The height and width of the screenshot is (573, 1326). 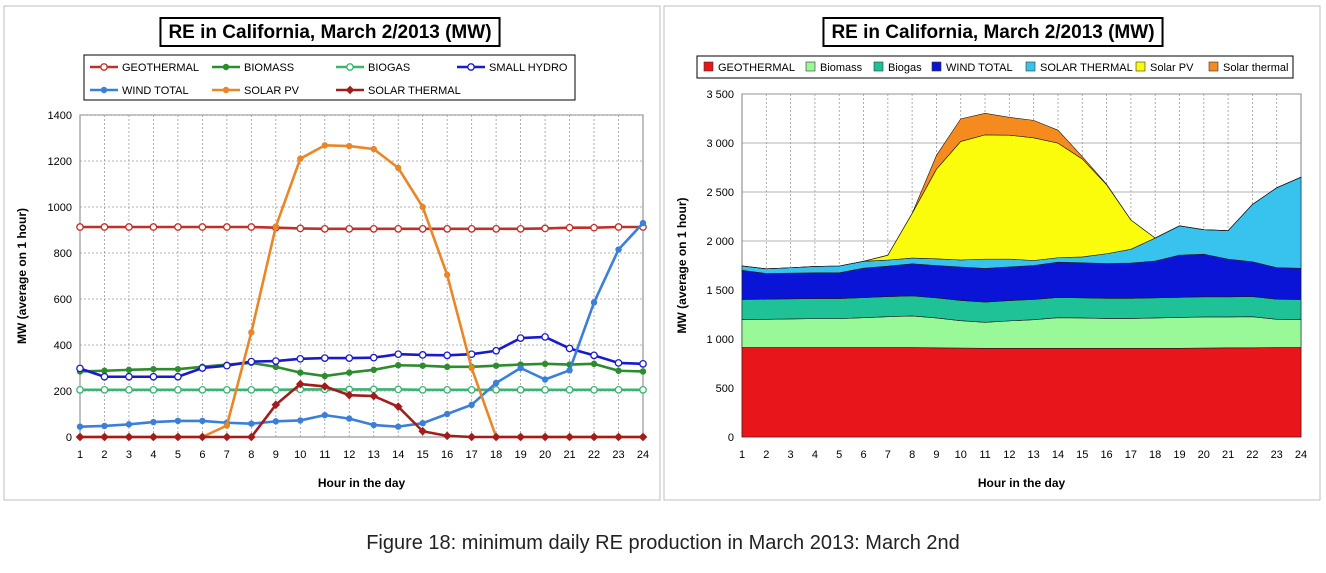 What do you see at coordinates (160, 68) in the screenshot?
I see `legend-label: GEOTHERMAL` at bounding box center [160, 68].